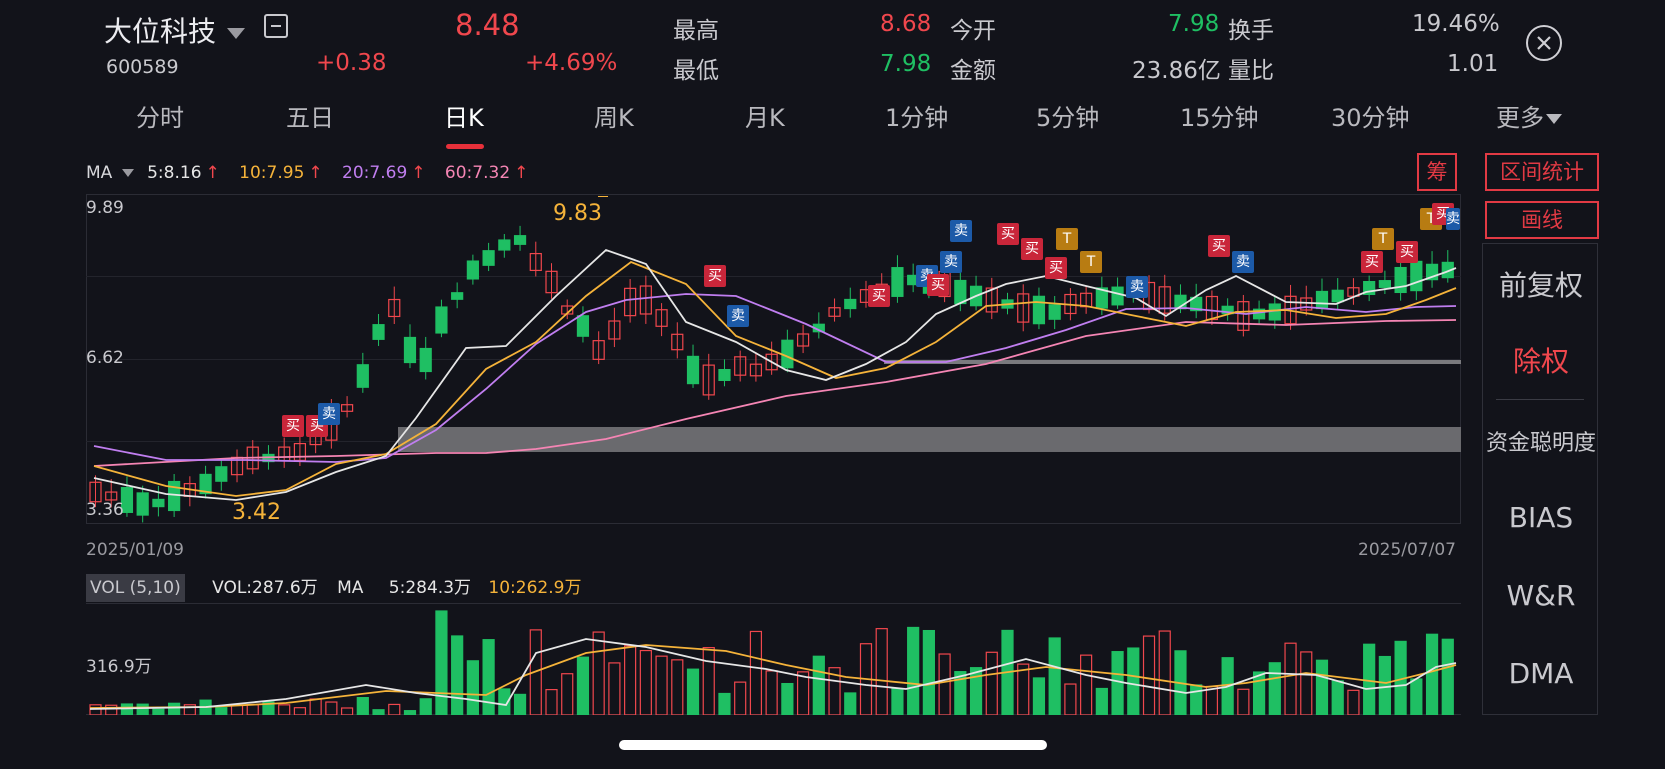  What do you see at coordinates (1542, 220) in the screenshot?
I see `draw-line-button: 画线` at bounding box center [1542, 220].